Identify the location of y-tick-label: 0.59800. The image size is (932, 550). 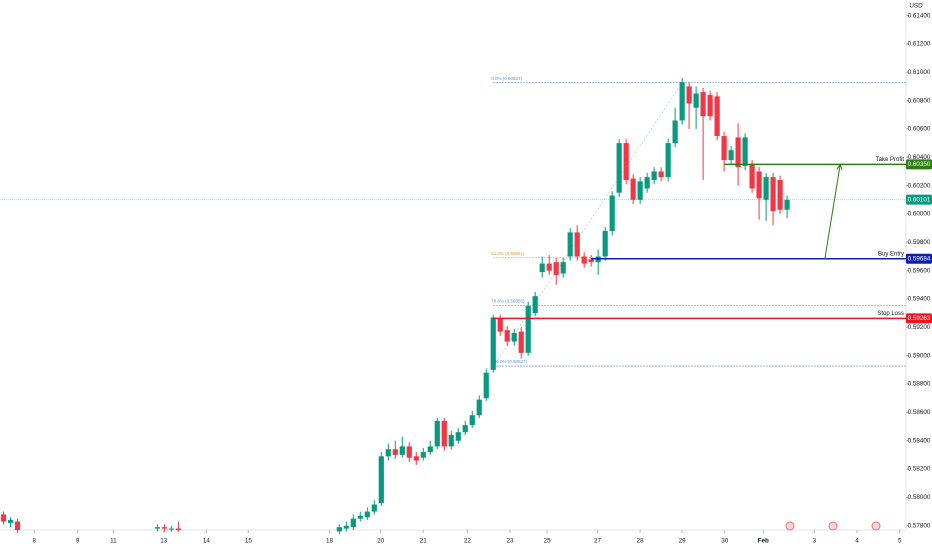
(919, 242).